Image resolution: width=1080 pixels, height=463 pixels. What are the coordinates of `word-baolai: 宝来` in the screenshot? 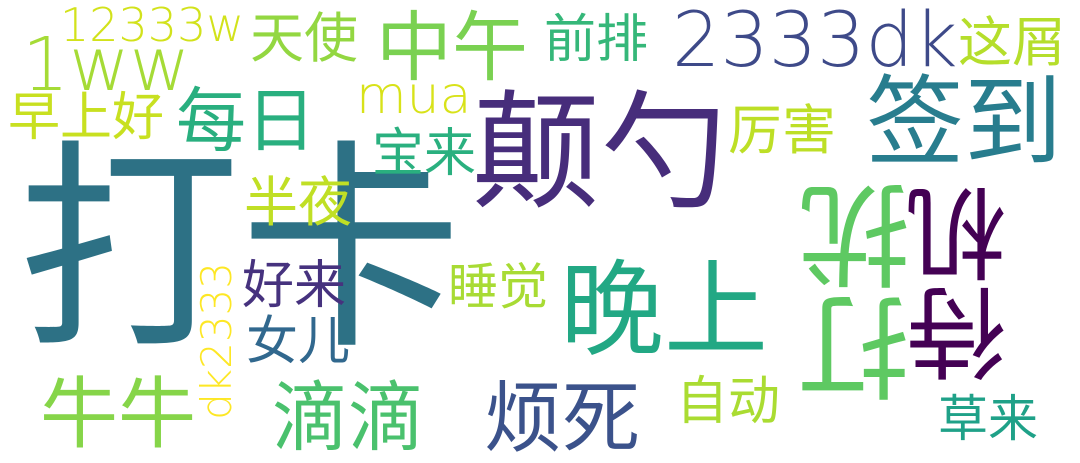 It's located at (424, 154).